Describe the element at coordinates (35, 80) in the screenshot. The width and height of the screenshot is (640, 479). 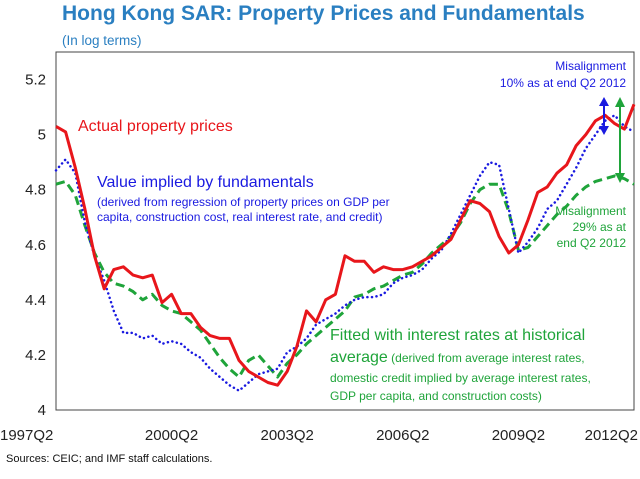
I see `y-tick-label: 5.2` at that location.